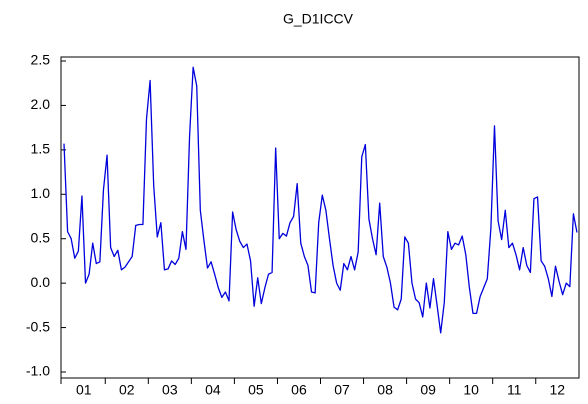  Describe the element at coordinates (557, 390) in the screenshot. I see `x-tick-label: 12` at that location.